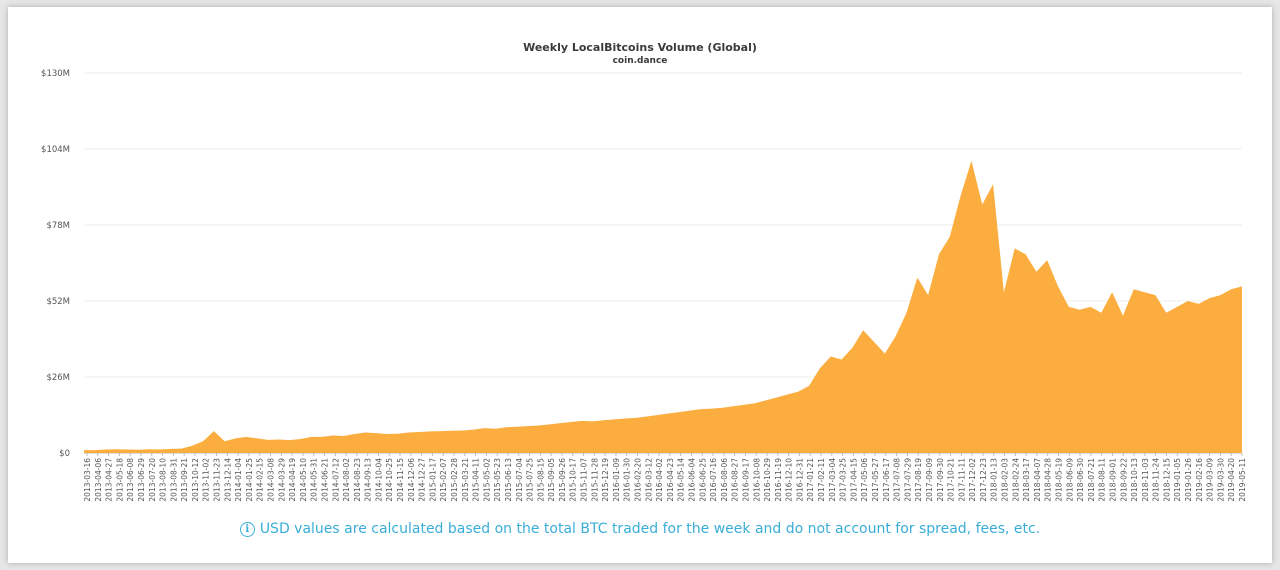 Image resolution: width=1280 pixels, height=570 pixels. I want to click on x-tick-label: 2018-11-24, so click(1156, 480).